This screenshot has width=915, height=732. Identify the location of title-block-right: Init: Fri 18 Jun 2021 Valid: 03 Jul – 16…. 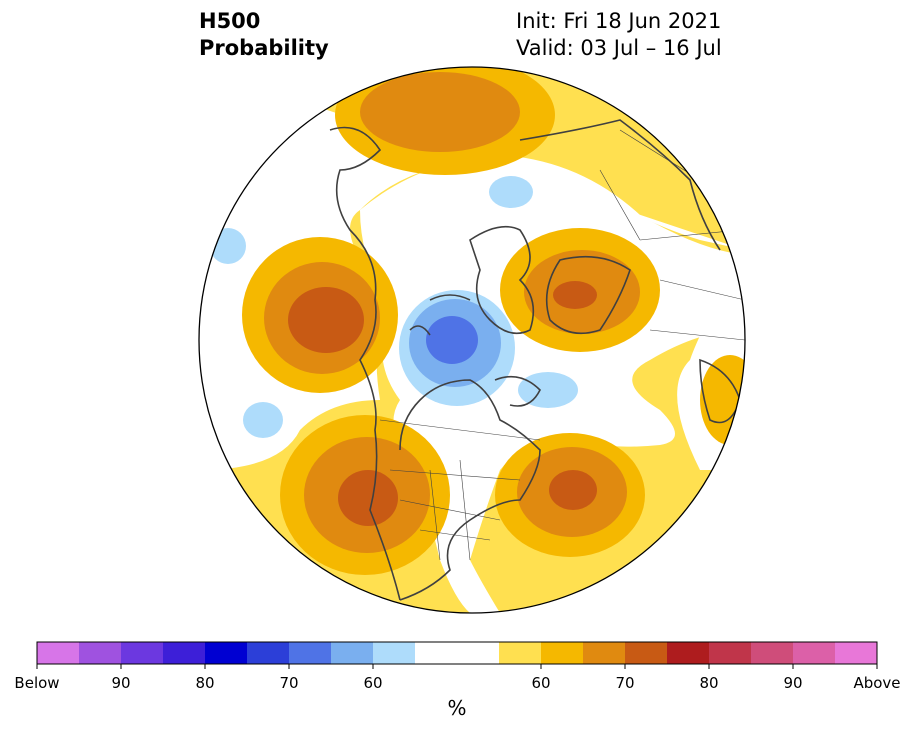
(619, 35).